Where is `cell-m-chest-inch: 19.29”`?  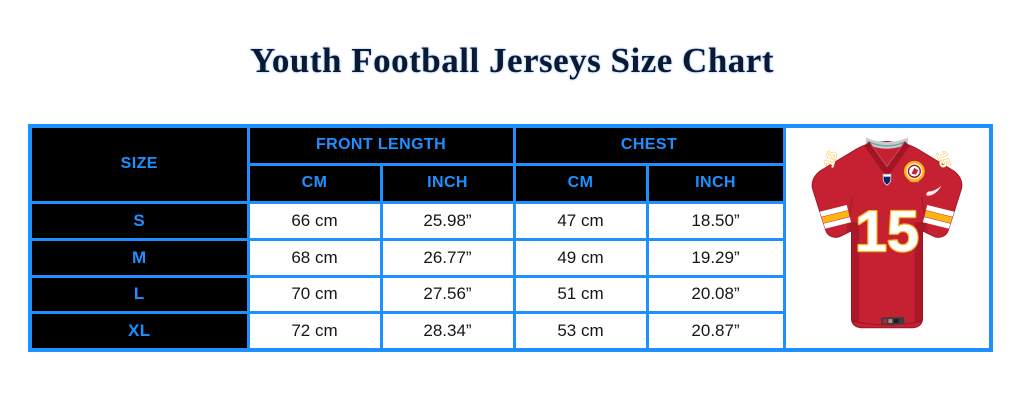 cell-m-chest-inch: 19.29” is located at coordinates (715, 257).